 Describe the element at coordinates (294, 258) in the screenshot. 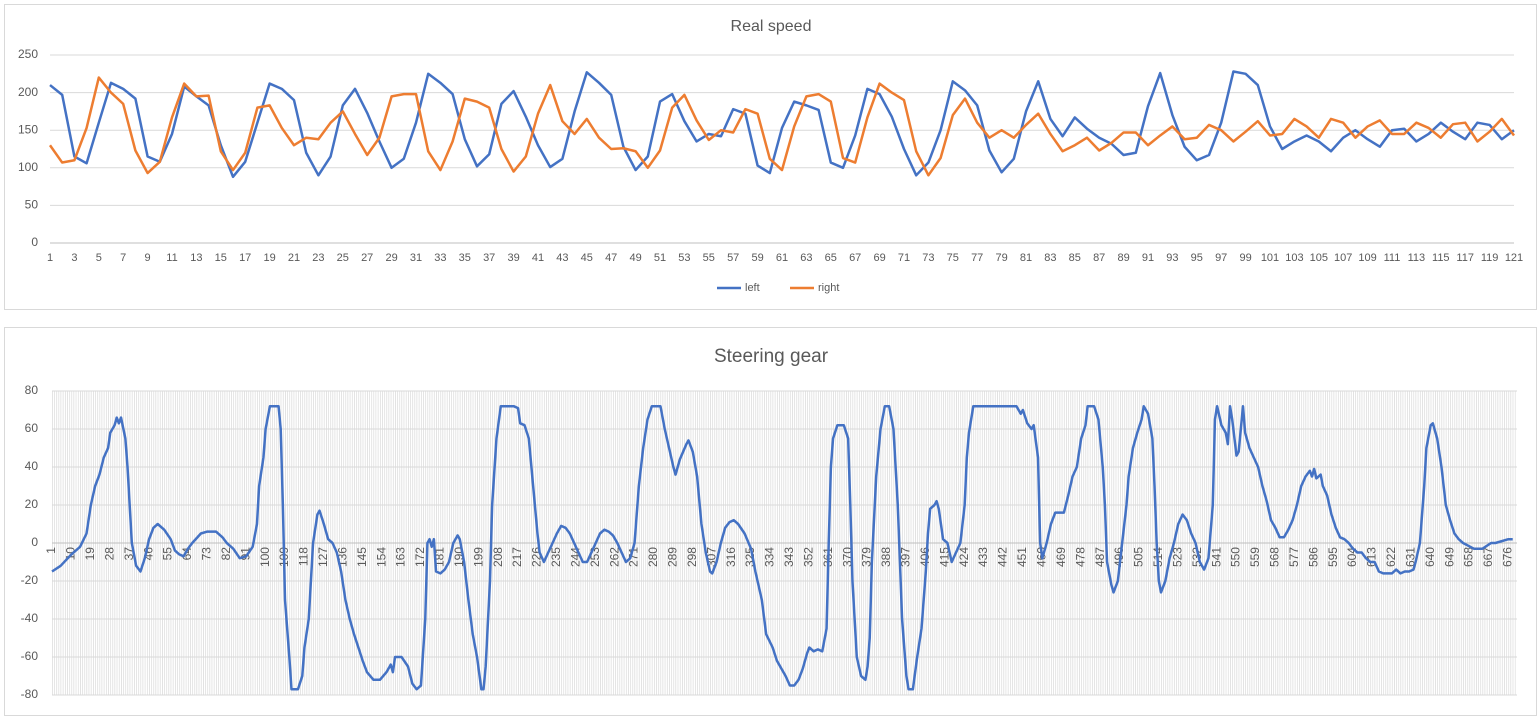

I see `x-tick-label: 21` at that location.